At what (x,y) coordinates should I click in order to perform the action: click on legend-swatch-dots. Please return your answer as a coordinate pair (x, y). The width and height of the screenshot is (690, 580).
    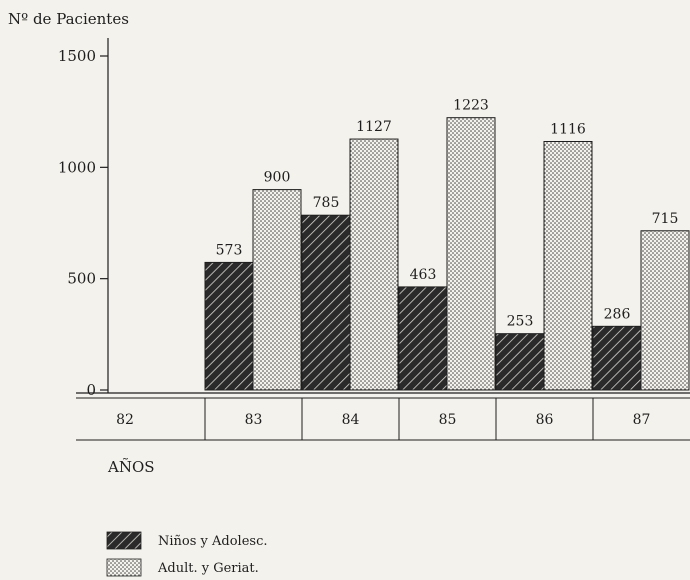
    Looking at the image, I should click on (124, 567).